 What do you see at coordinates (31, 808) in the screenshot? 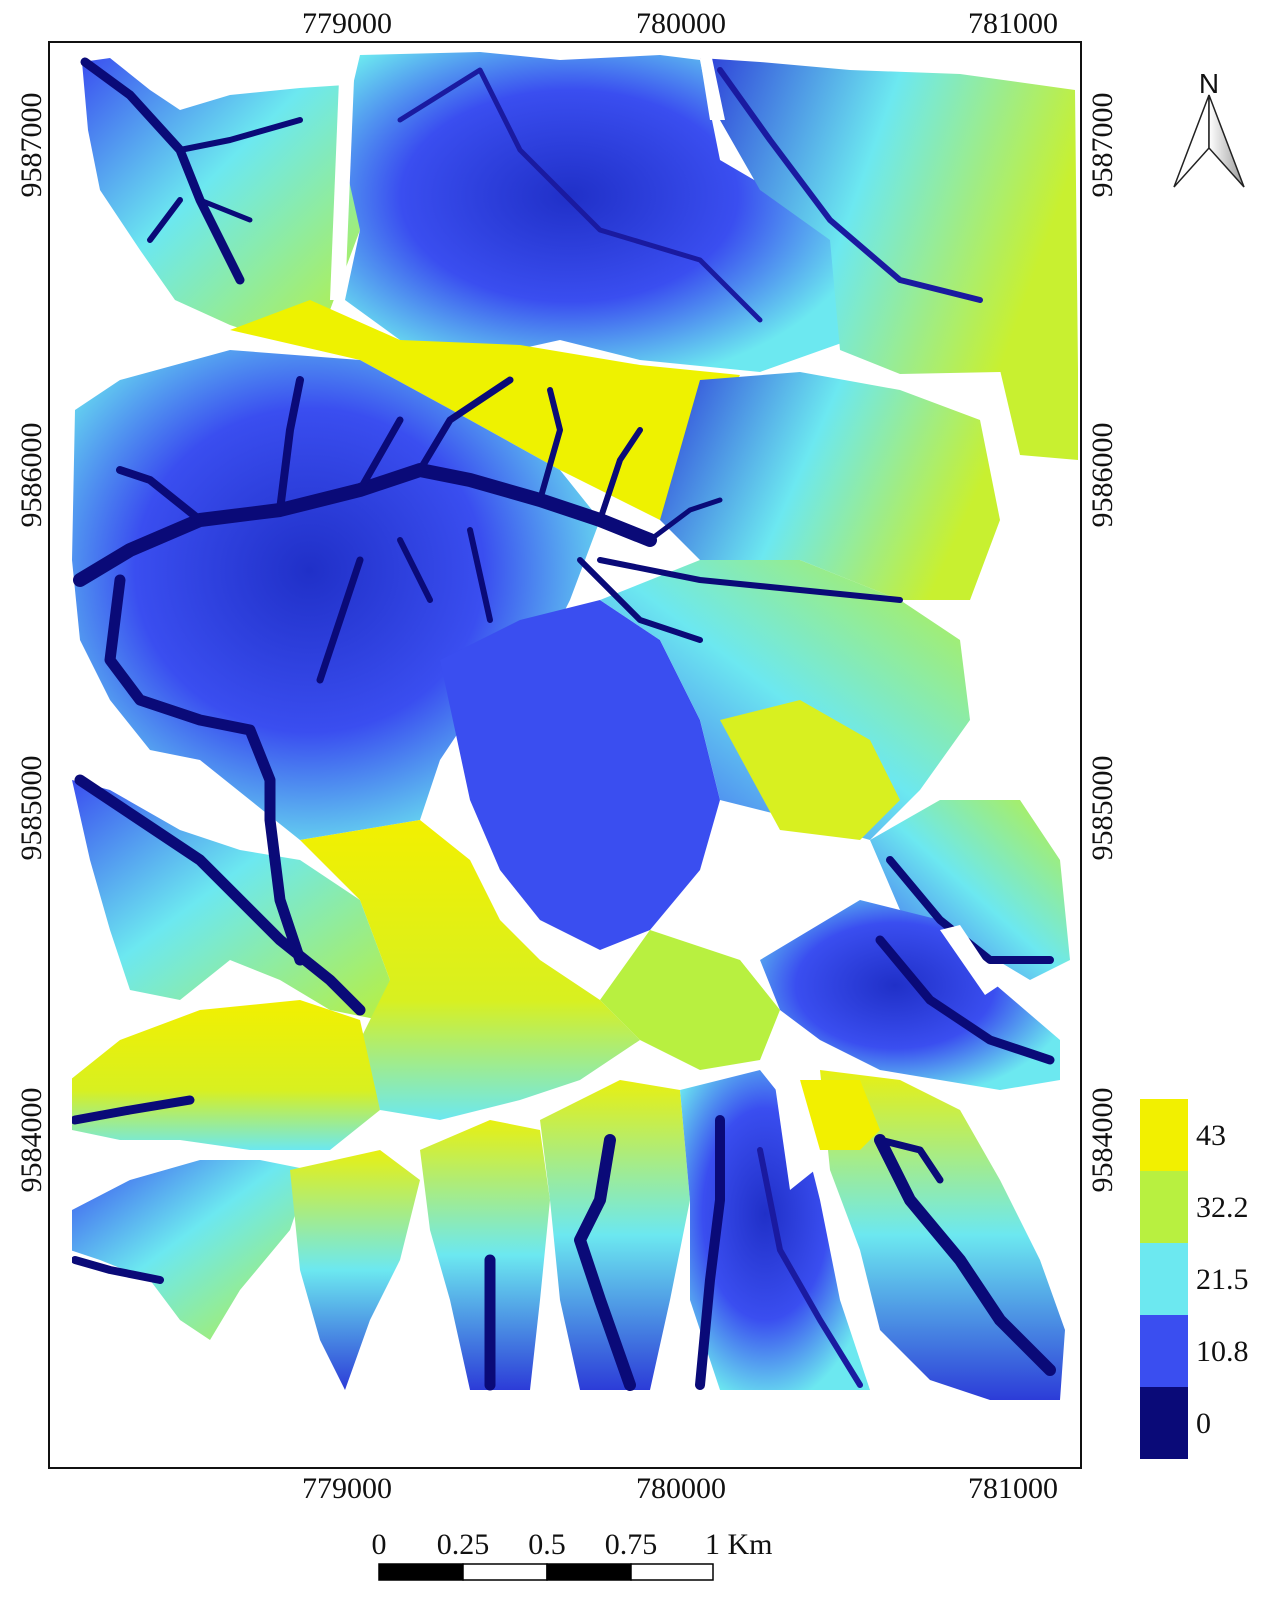
I see `left-tick-label: 9585000` at bounding box center [31, 808].